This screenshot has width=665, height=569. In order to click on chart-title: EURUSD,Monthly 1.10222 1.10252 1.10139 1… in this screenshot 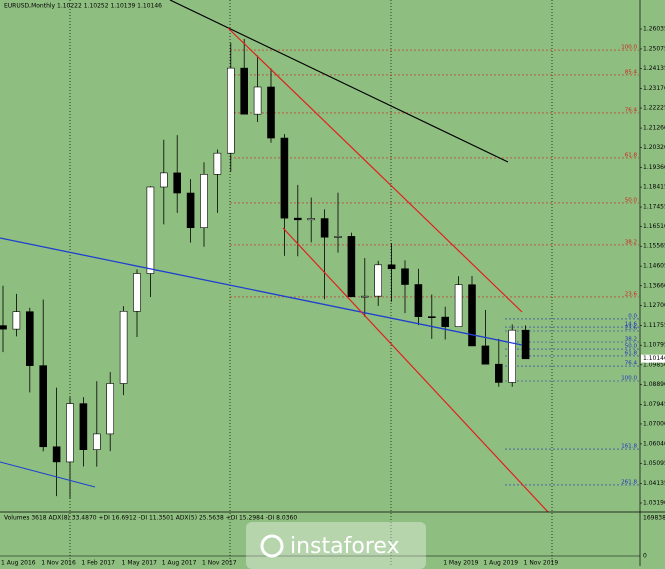, I will do `click(83, 6)`.